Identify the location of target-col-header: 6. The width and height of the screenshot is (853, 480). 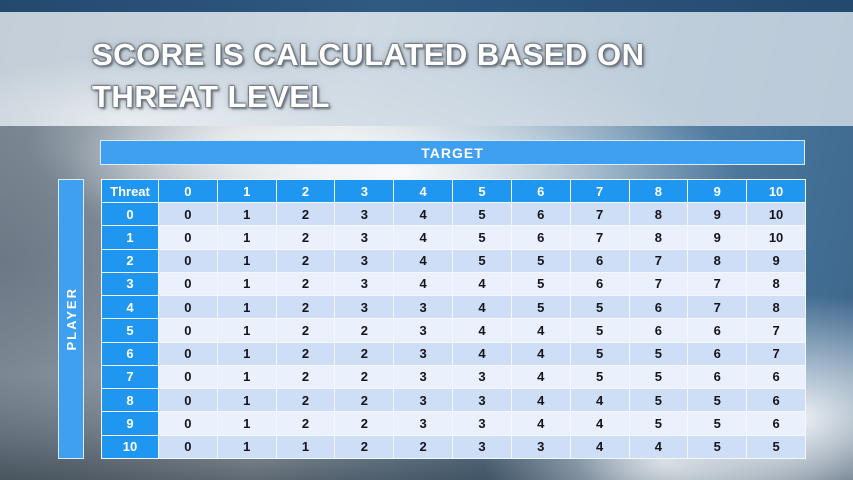
(540, 191).